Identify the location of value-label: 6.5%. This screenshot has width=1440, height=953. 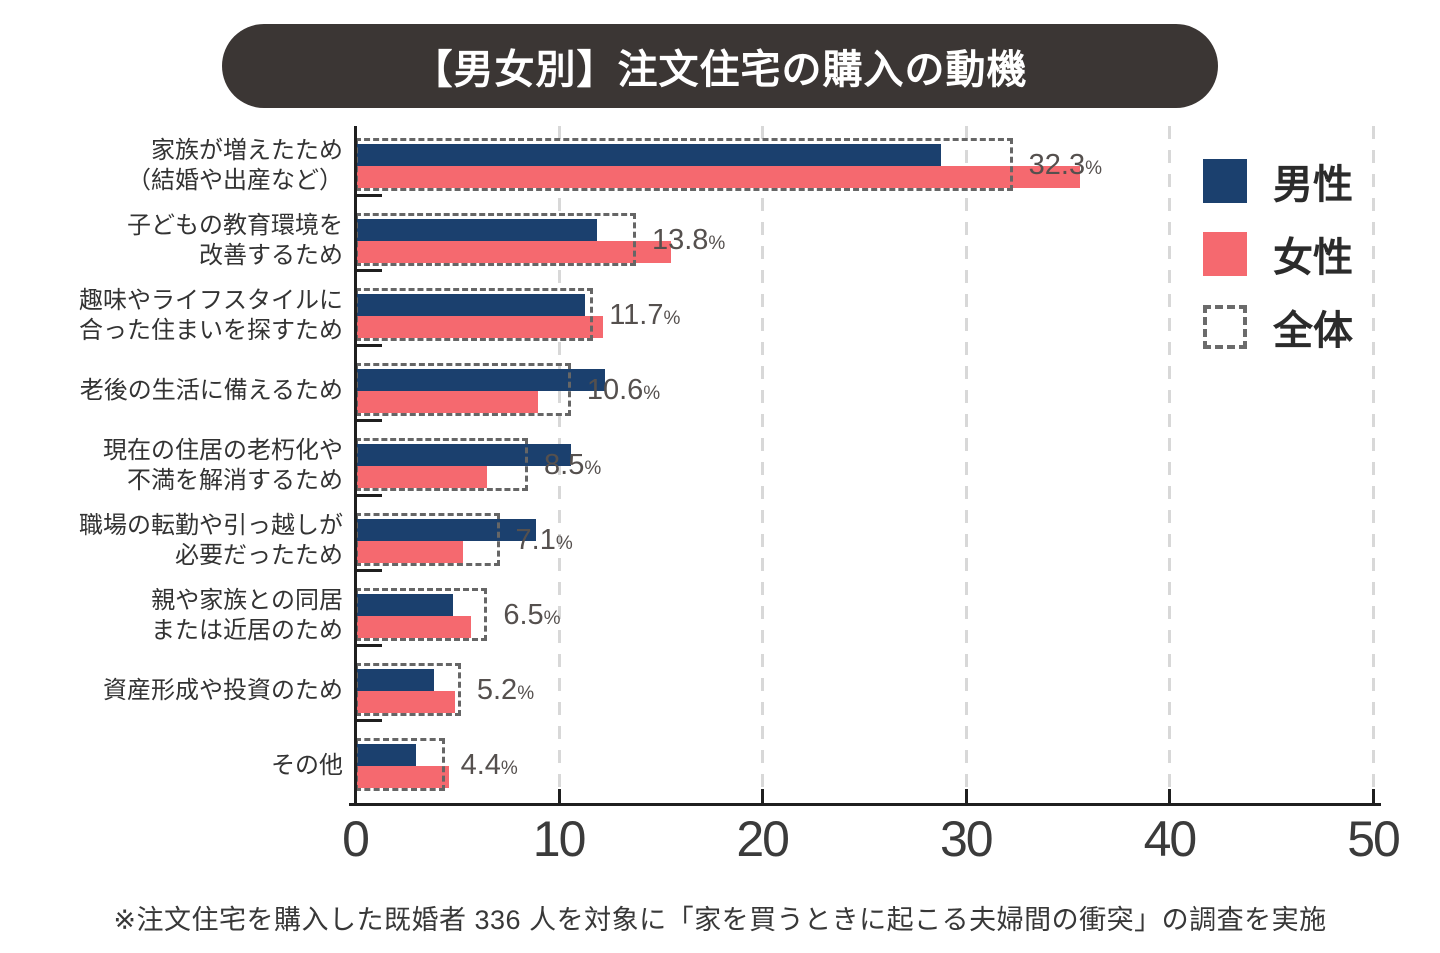
(531, 615).